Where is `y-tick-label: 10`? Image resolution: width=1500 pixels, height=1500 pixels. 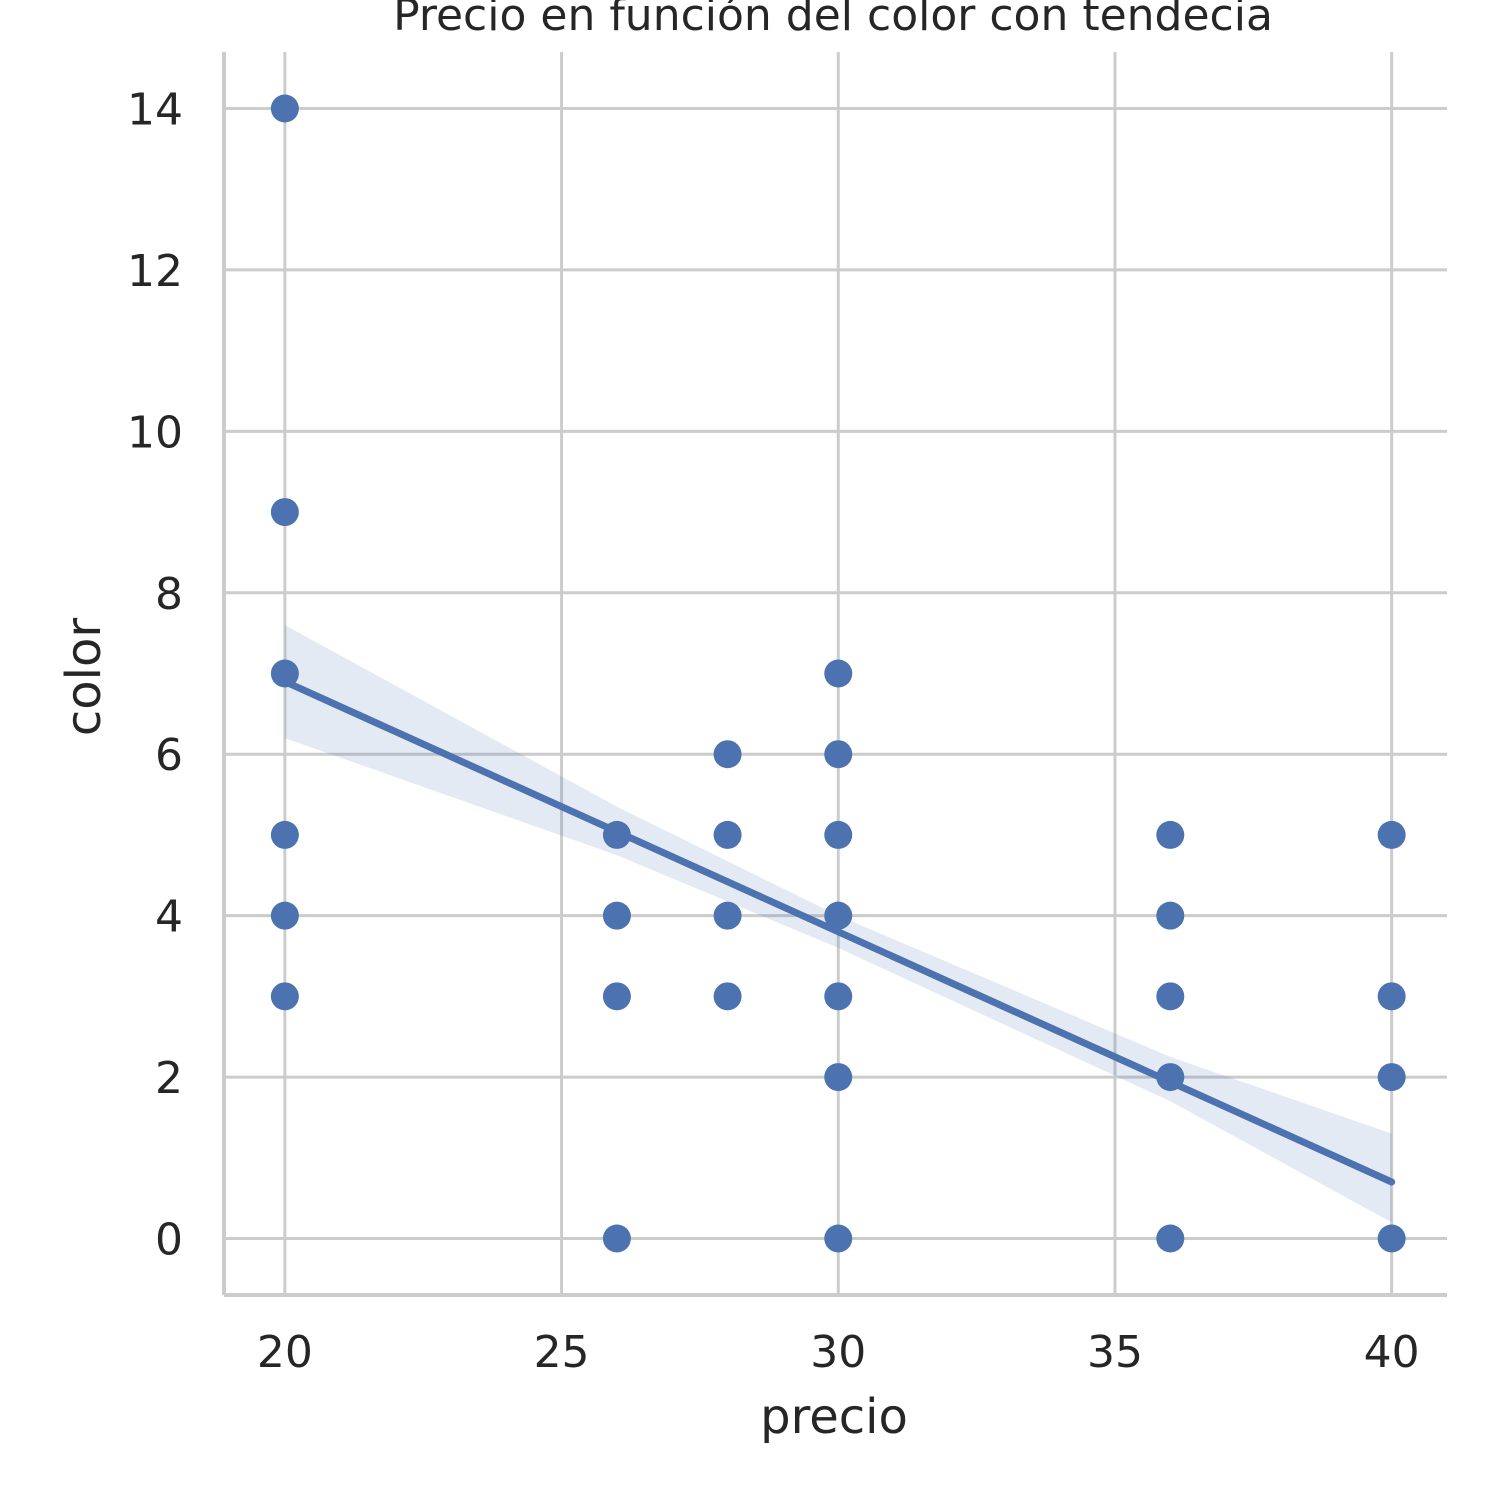 y-tick-label: 10 is located at coordinates (155, 432).